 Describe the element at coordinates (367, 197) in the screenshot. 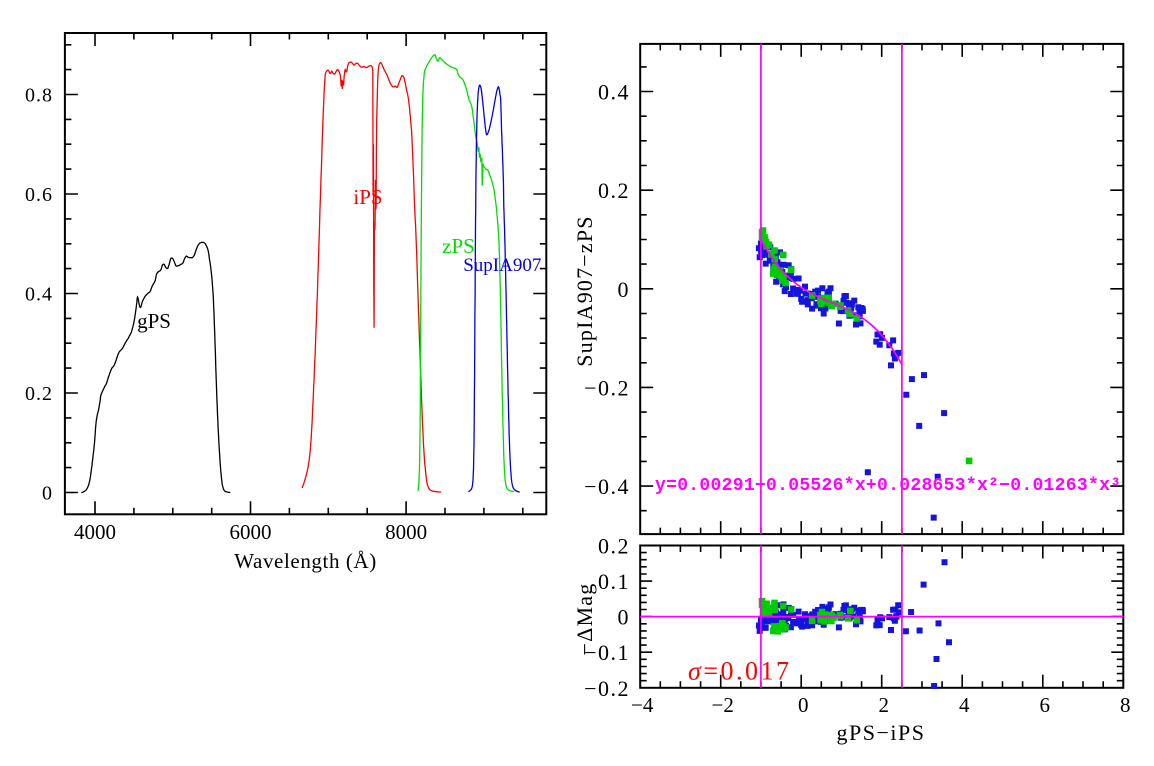

I see `svg-text: iPS` at that location.